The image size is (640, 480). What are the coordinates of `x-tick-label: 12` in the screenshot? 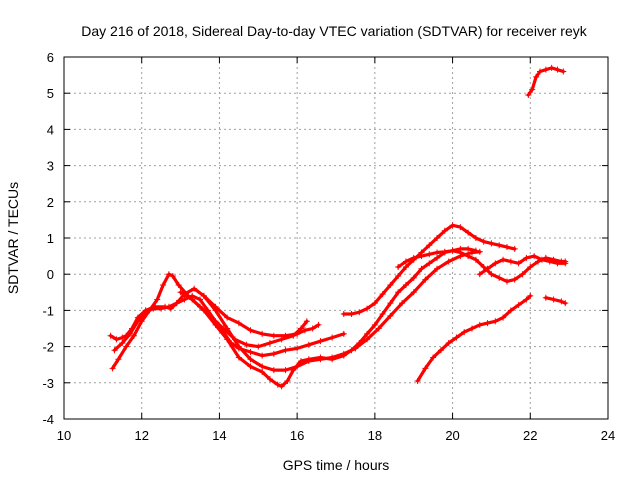 It's located at (141, 435).